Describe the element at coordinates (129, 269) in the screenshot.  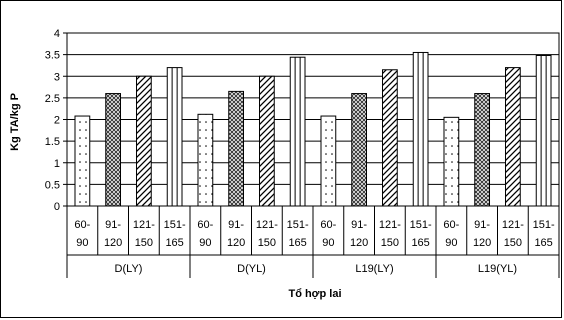
I see `x-group-label: D(LY)` at that location.